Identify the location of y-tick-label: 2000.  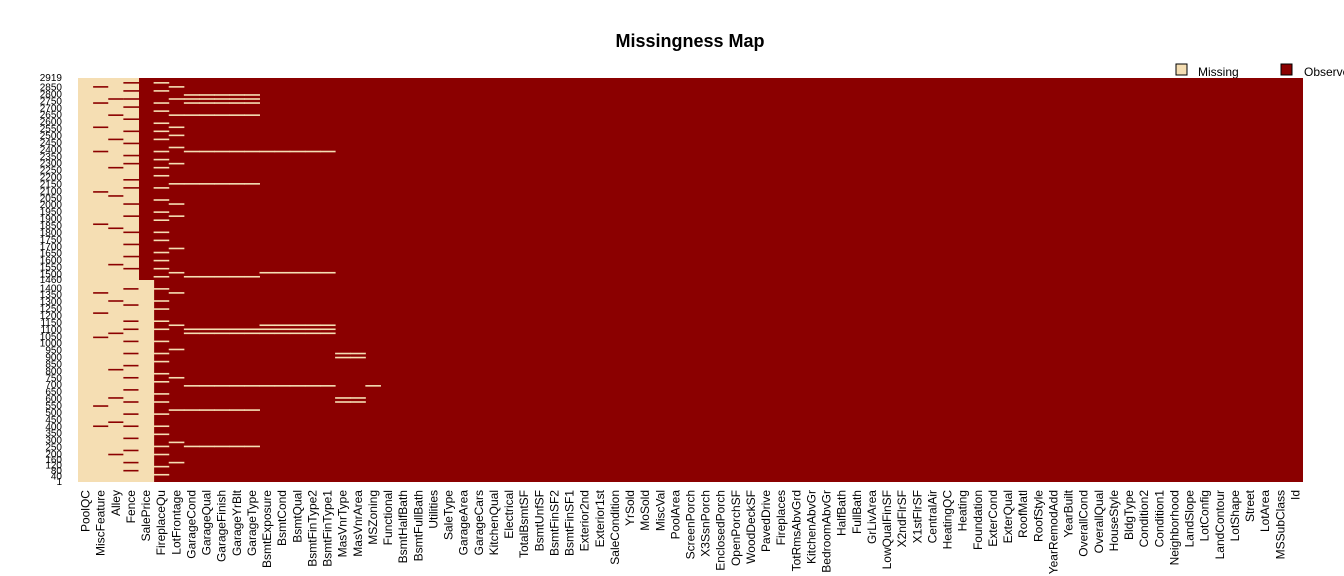
(51, 205).